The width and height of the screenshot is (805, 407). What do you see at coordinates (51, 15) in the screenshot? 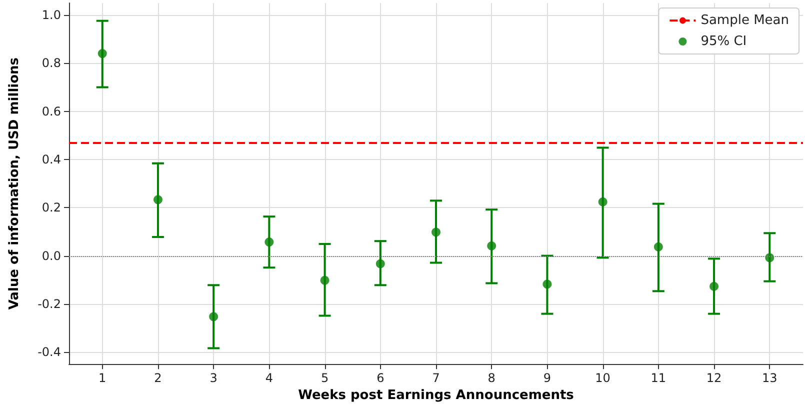
I see `y-tick-label: 1.0` at bounding box center [51, 15].